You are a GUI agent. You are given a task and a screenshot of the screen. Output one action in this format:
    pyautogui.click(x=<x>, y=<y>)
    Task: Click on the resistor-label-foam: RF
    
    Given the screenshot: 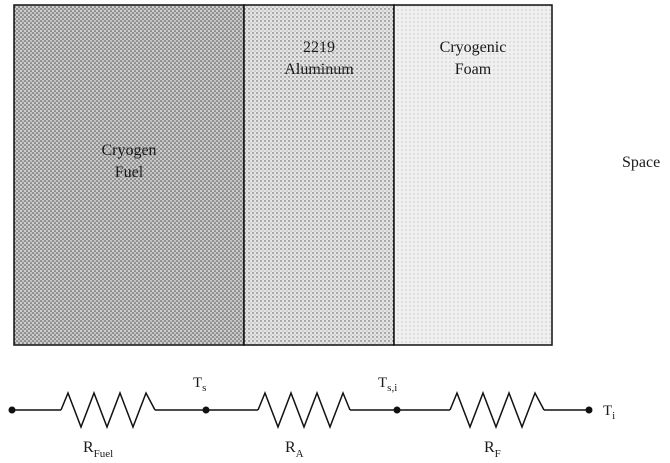 What is the action you would take?
    pyautogui.click(x=492, y=449)
    